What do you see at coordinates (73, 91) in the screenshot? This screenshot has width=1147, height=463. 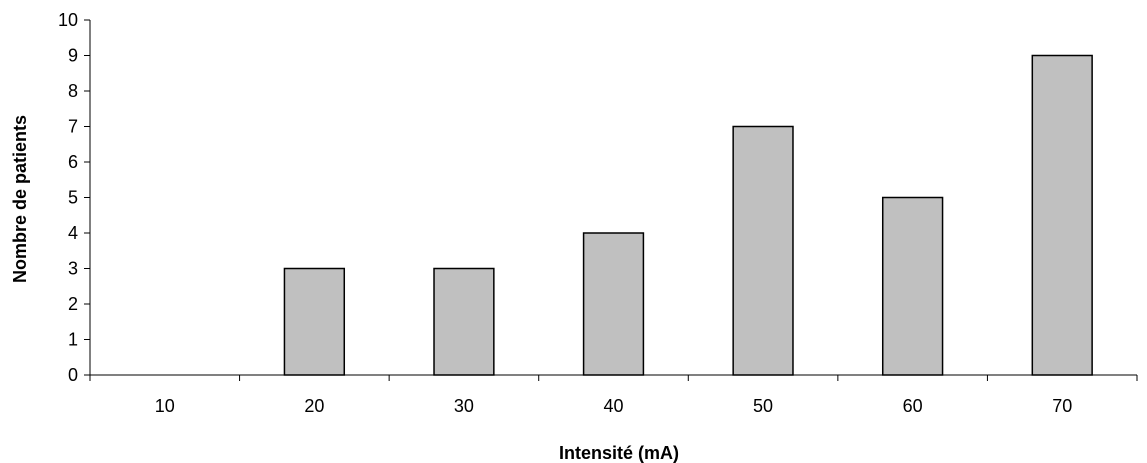 I see `y-tick-label: 8` at bounding box center [73, 91].